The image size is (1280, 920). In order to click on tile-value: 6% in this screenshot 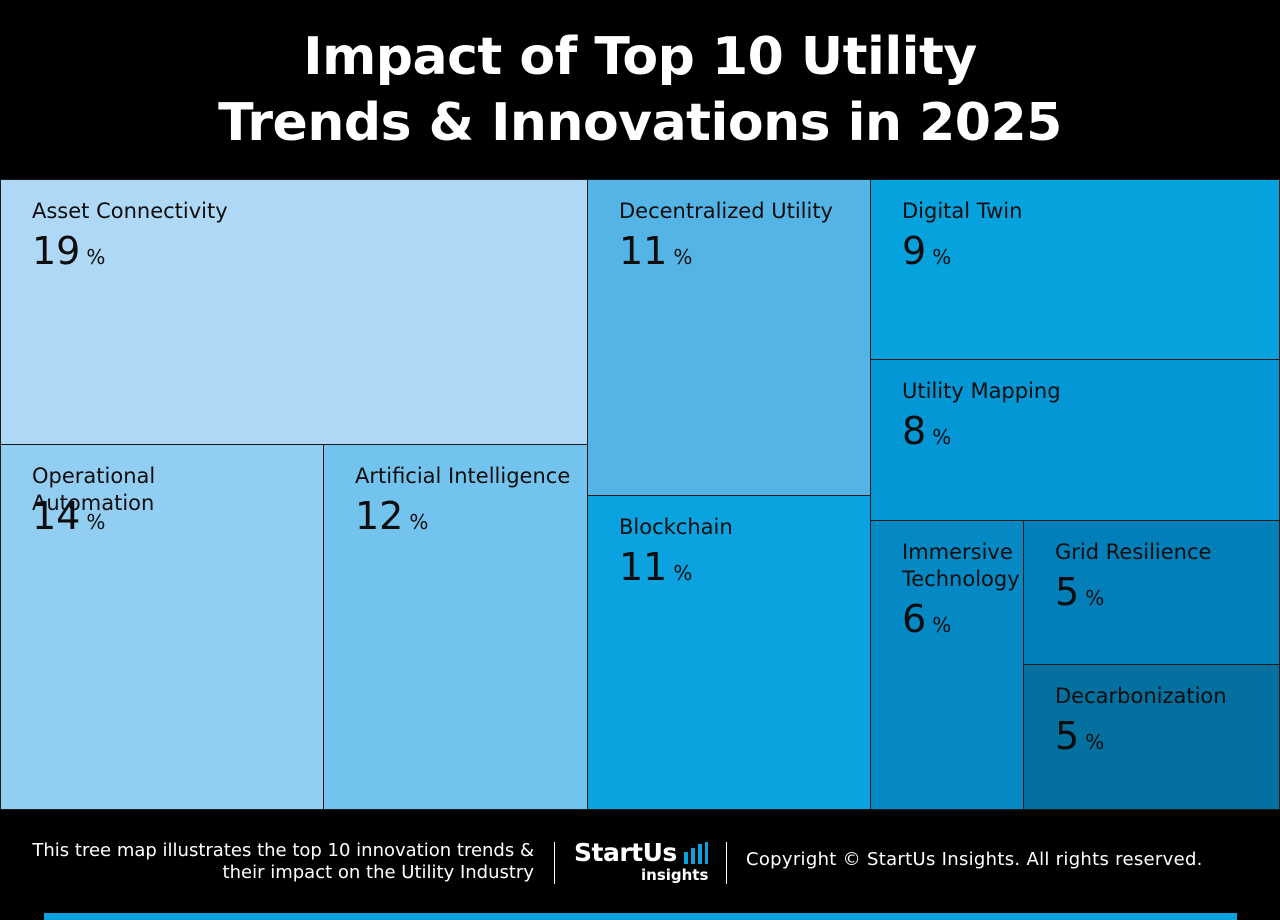, I will do `click(926, 619)`.